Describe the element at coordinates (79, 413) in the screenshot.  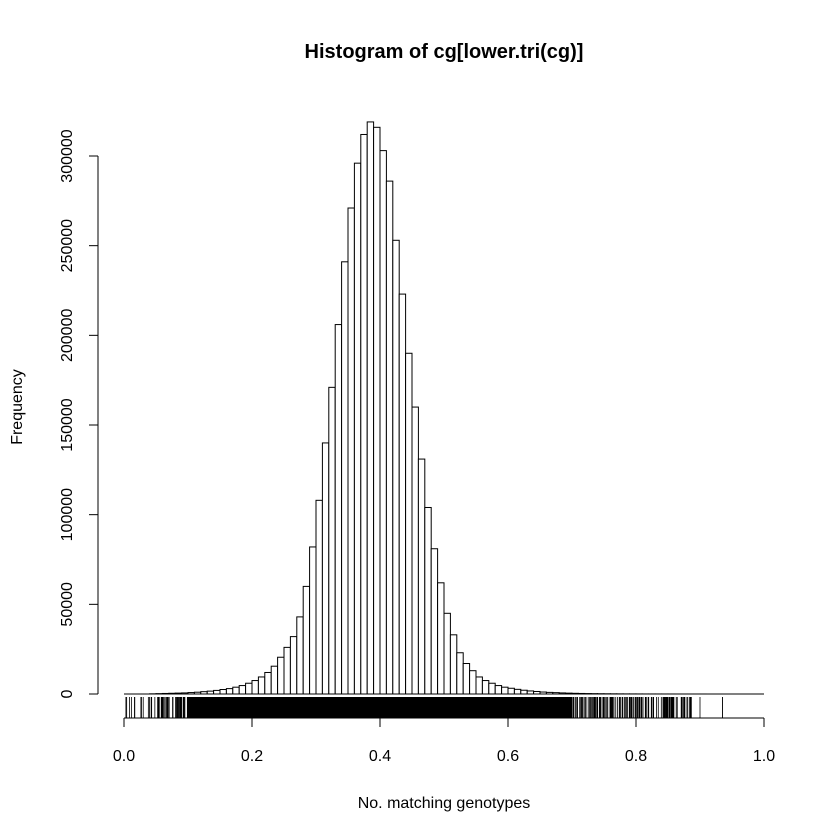
I see `y-axis: 0 50000 100000 150000 200000 250000 300000` at that location.